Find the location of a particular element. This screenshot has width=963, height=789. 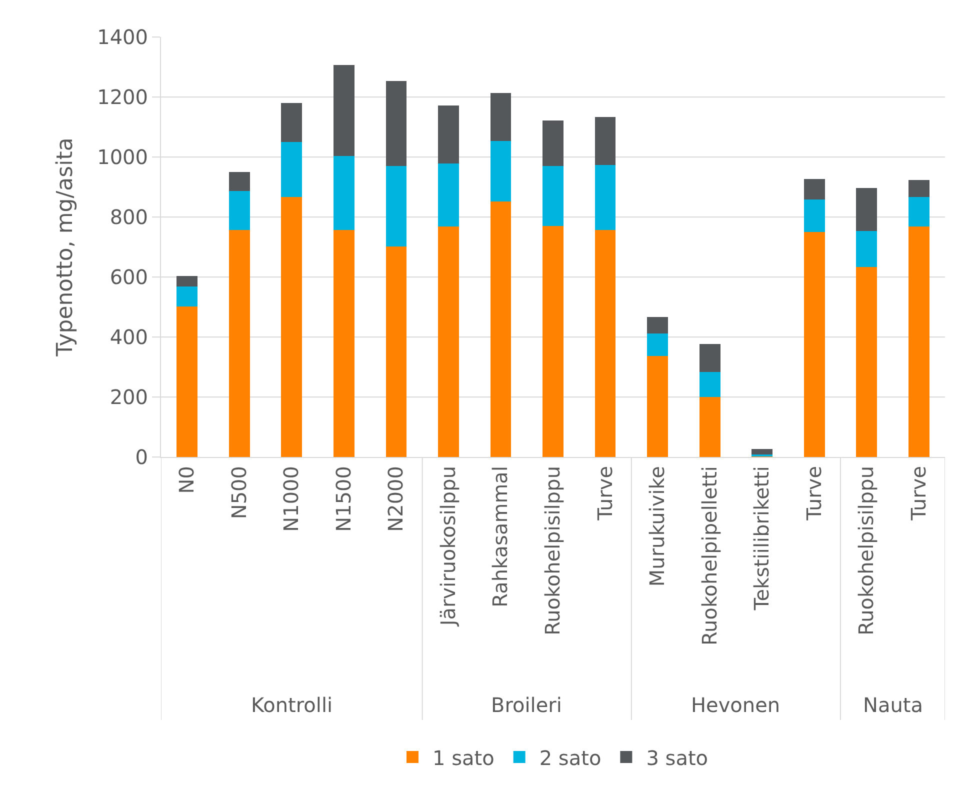

x-tick-label: N1000 is located at coordinates (291, 499).